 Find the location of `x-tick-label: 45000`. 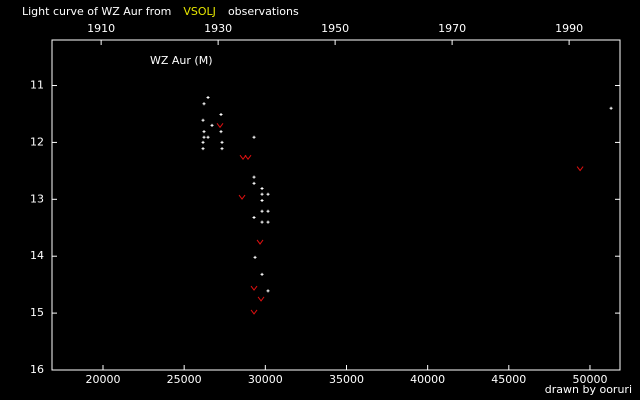

x-tick-label: 45000 is located at coordinates (508, 379).